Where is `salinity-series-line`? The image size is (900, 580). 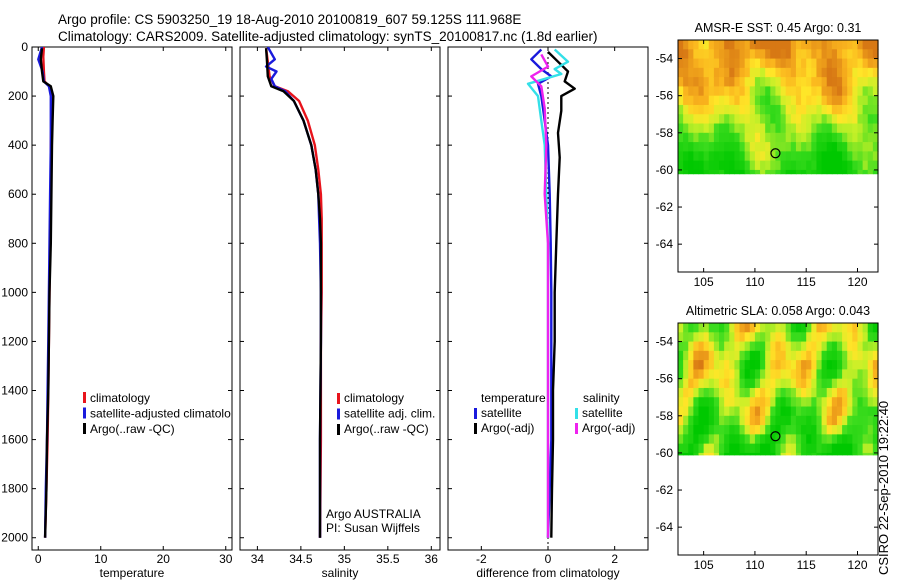
salinity-series-line is located at coordinates (293, 292).